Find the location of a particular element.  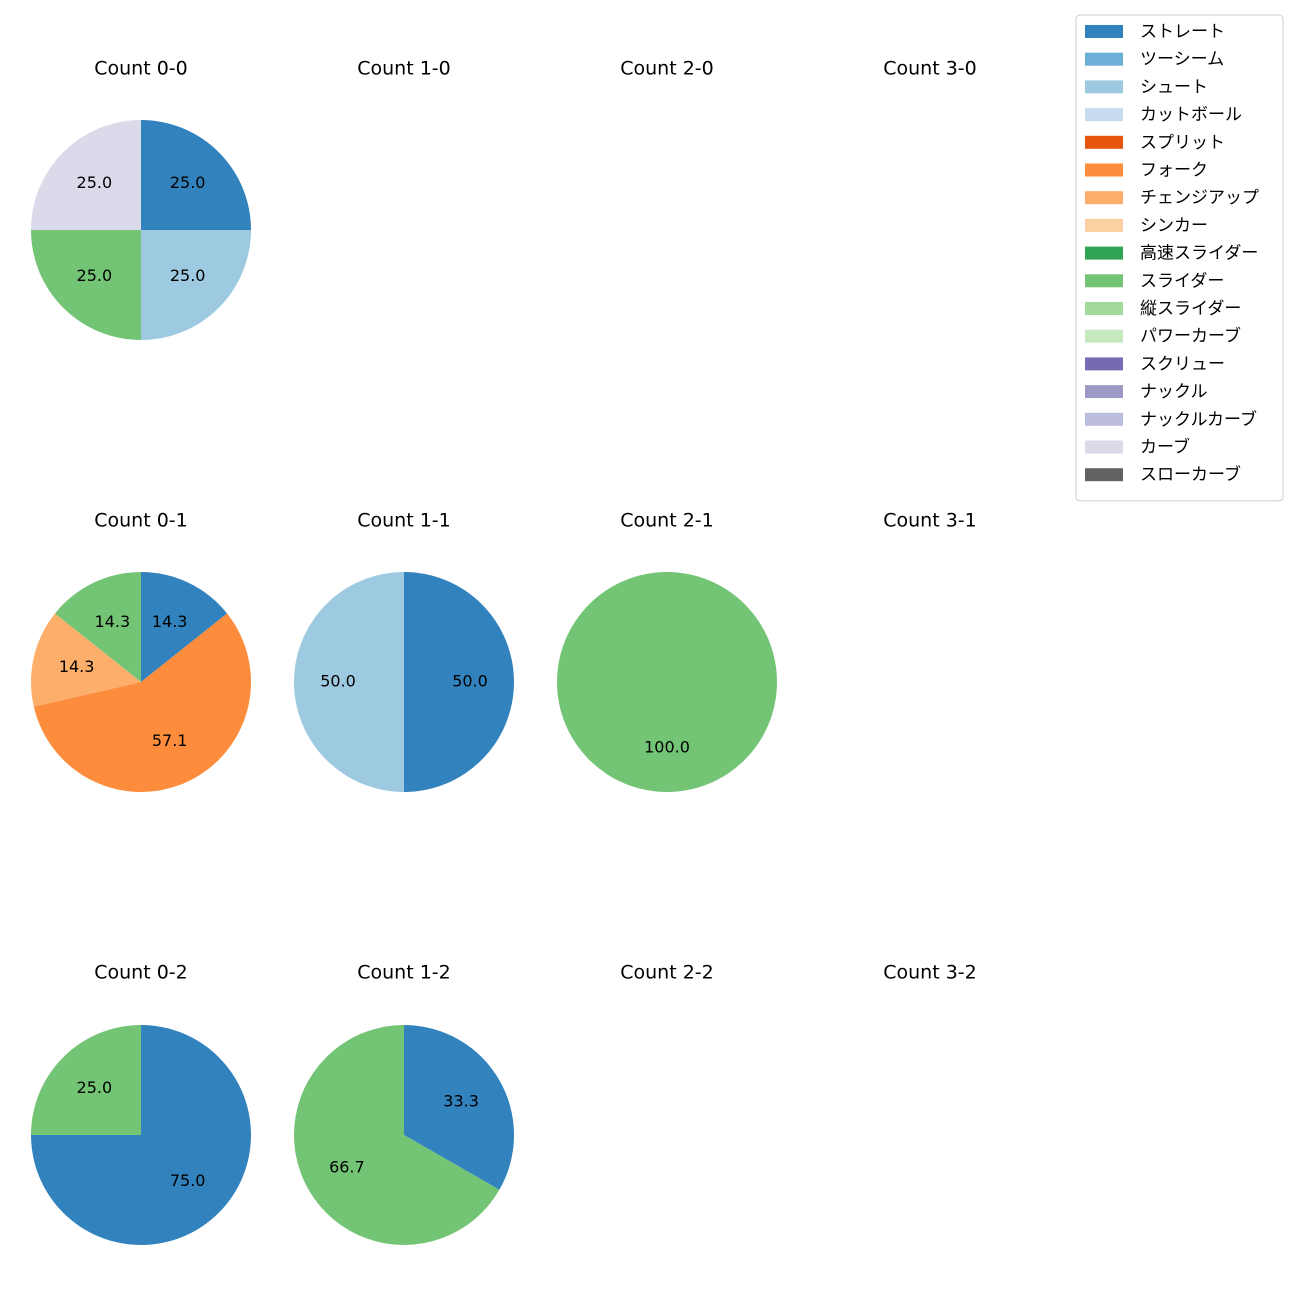

pie-panel: Count 0-1 14.3 57.1 14.3 14.3 is located at coordinates (140, 651).